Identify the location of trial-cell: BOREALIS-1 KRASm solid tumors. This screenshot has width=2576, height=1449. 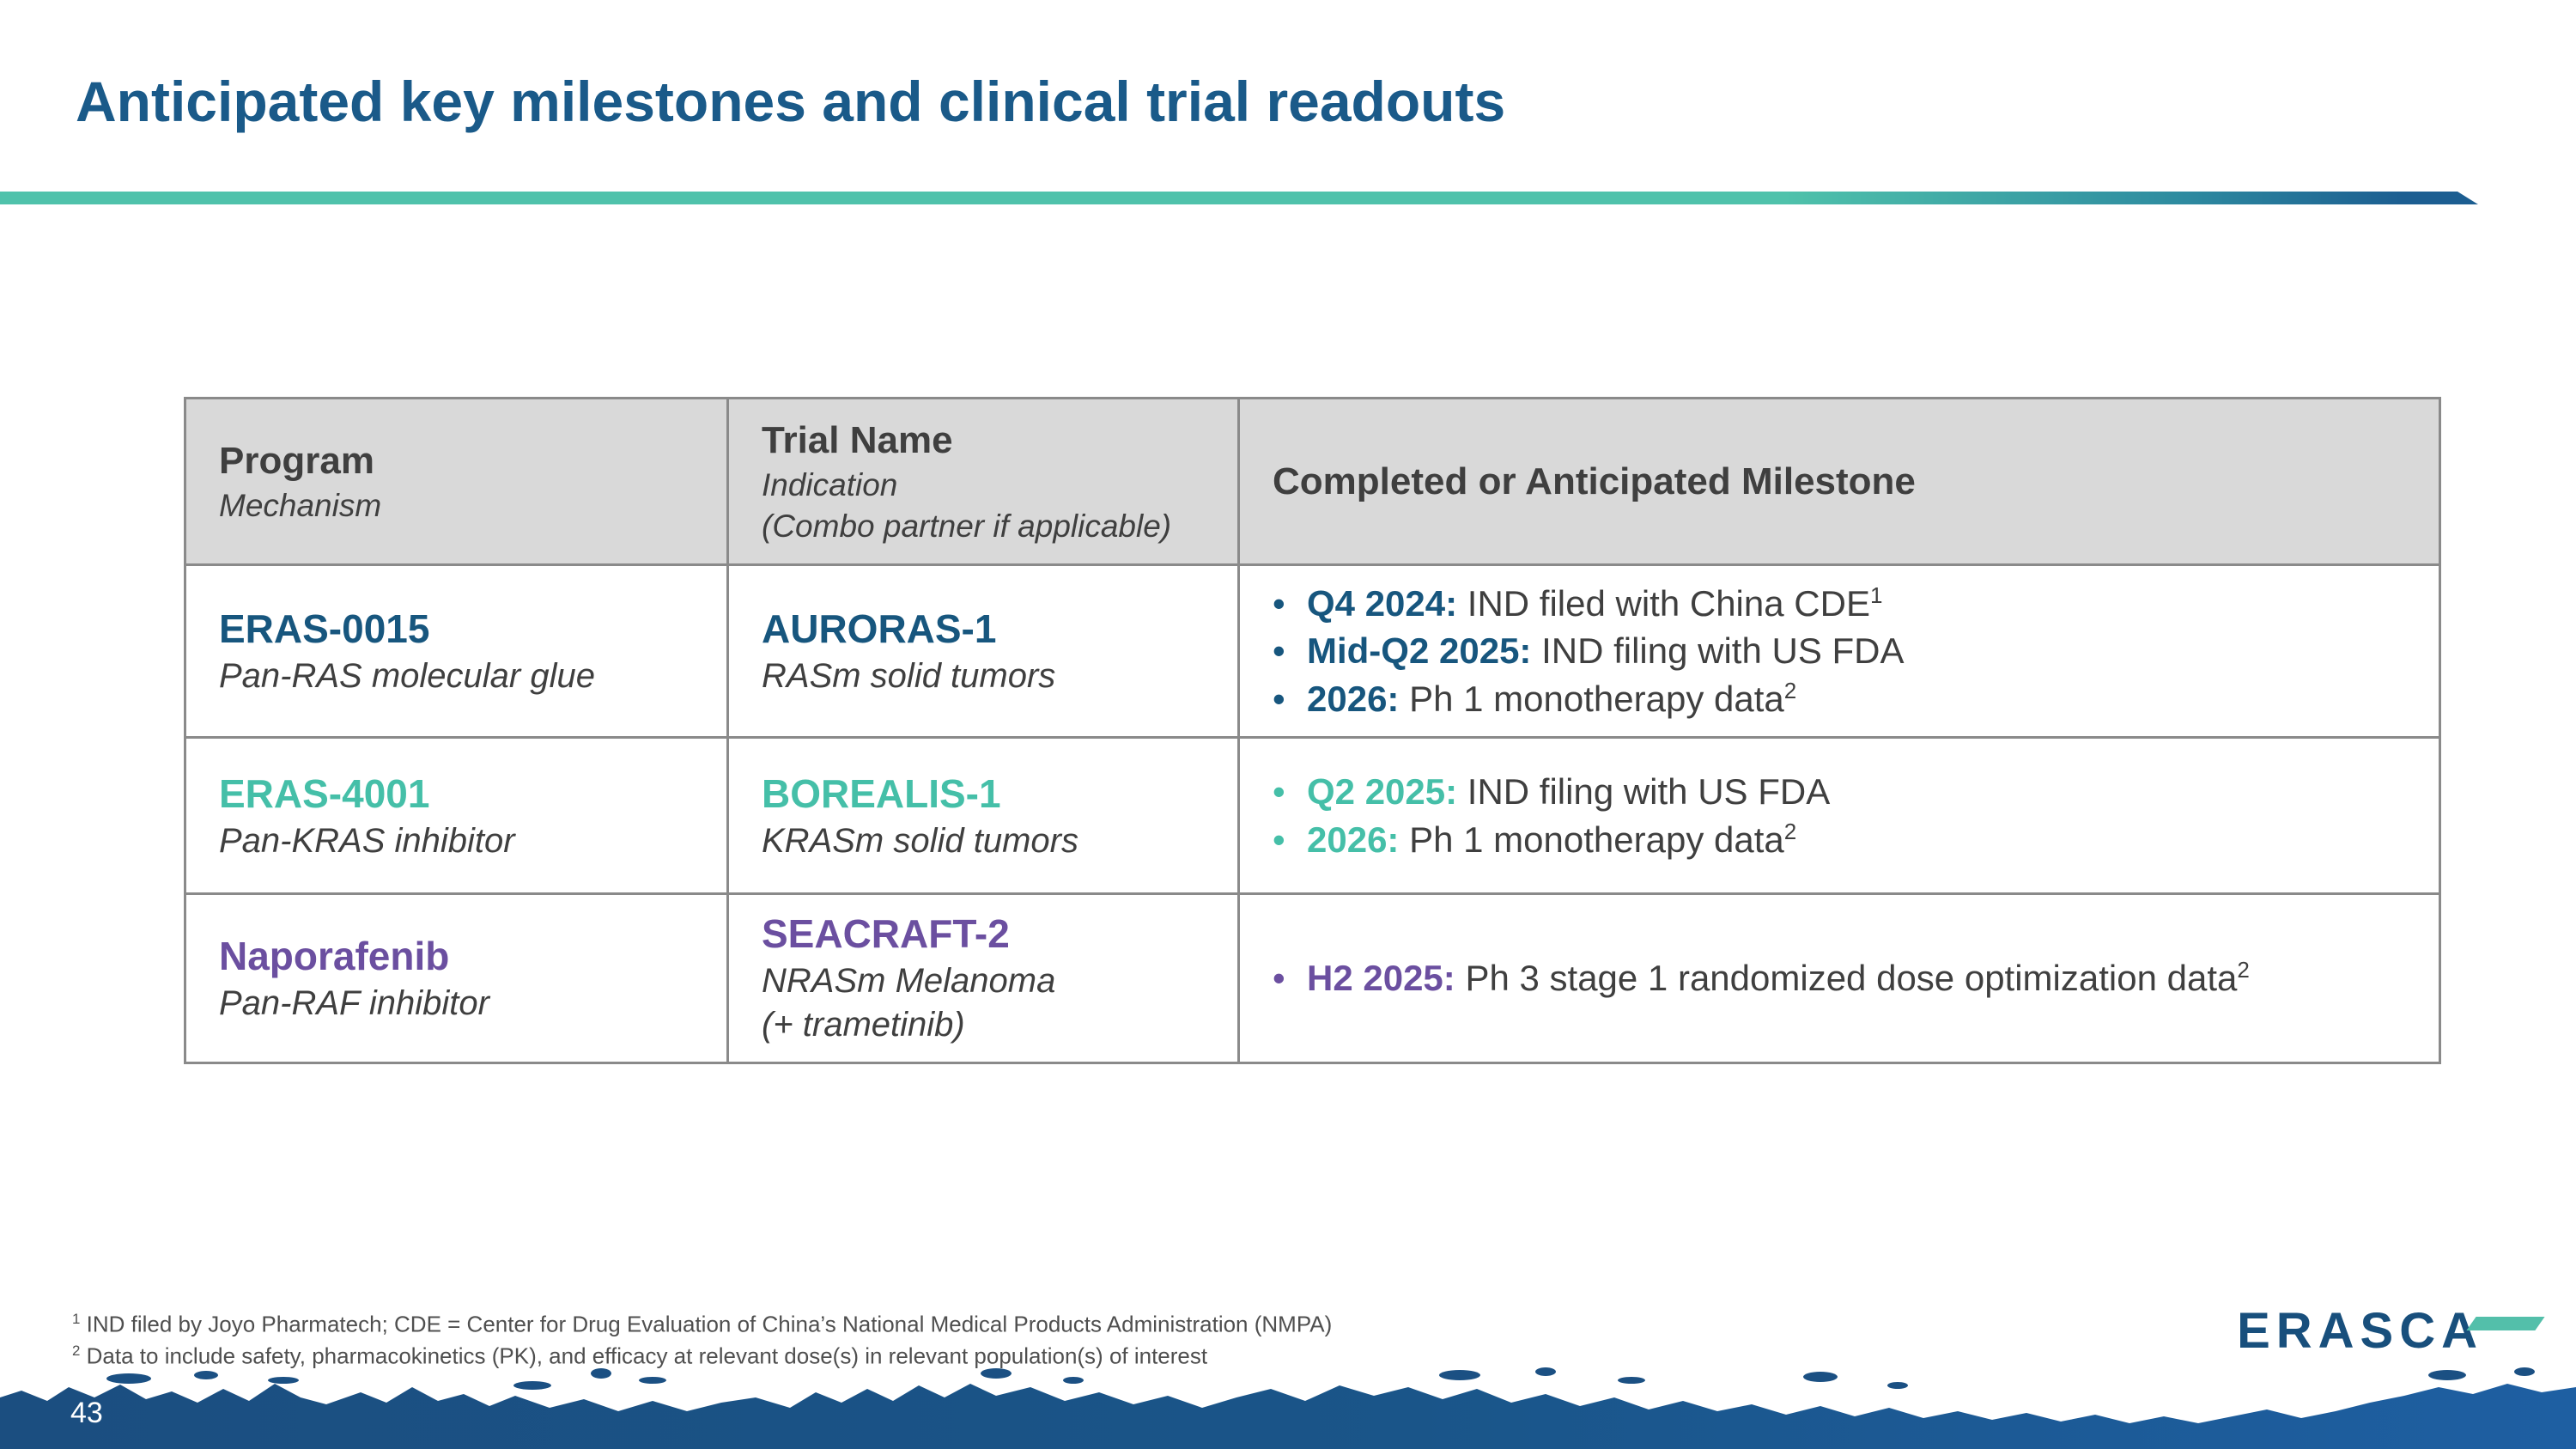
(983, 816).